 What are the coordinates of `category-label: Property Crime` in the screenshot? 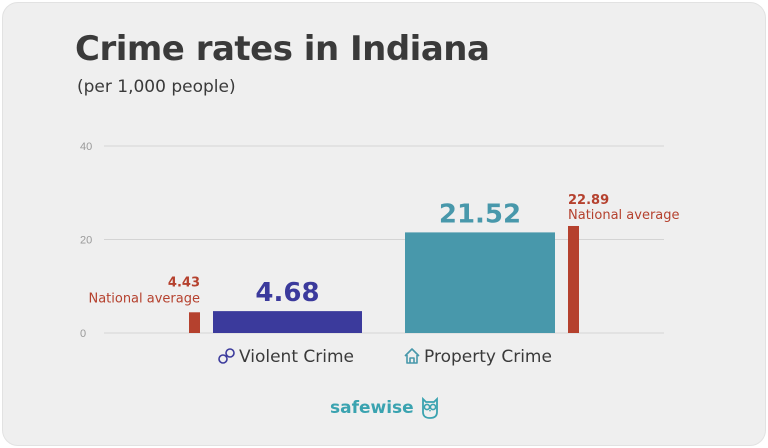 It's located at (488, 357).